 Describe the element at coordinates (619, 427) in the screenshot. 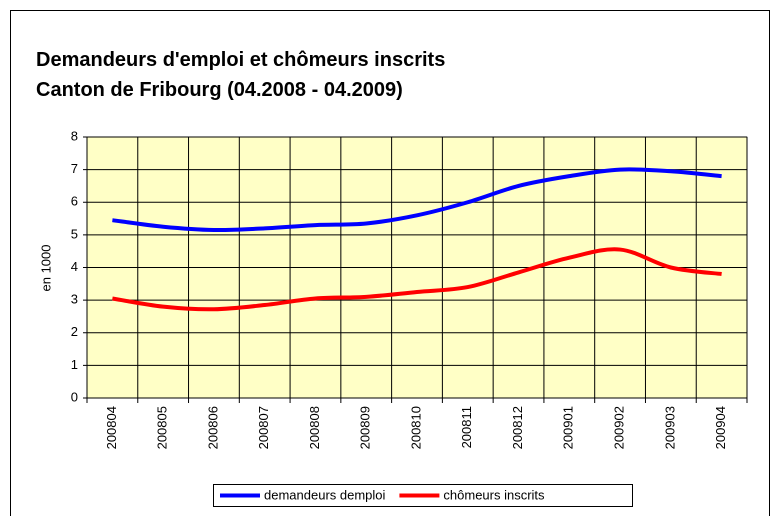

I see `x-tick-label: 200902` at that location.